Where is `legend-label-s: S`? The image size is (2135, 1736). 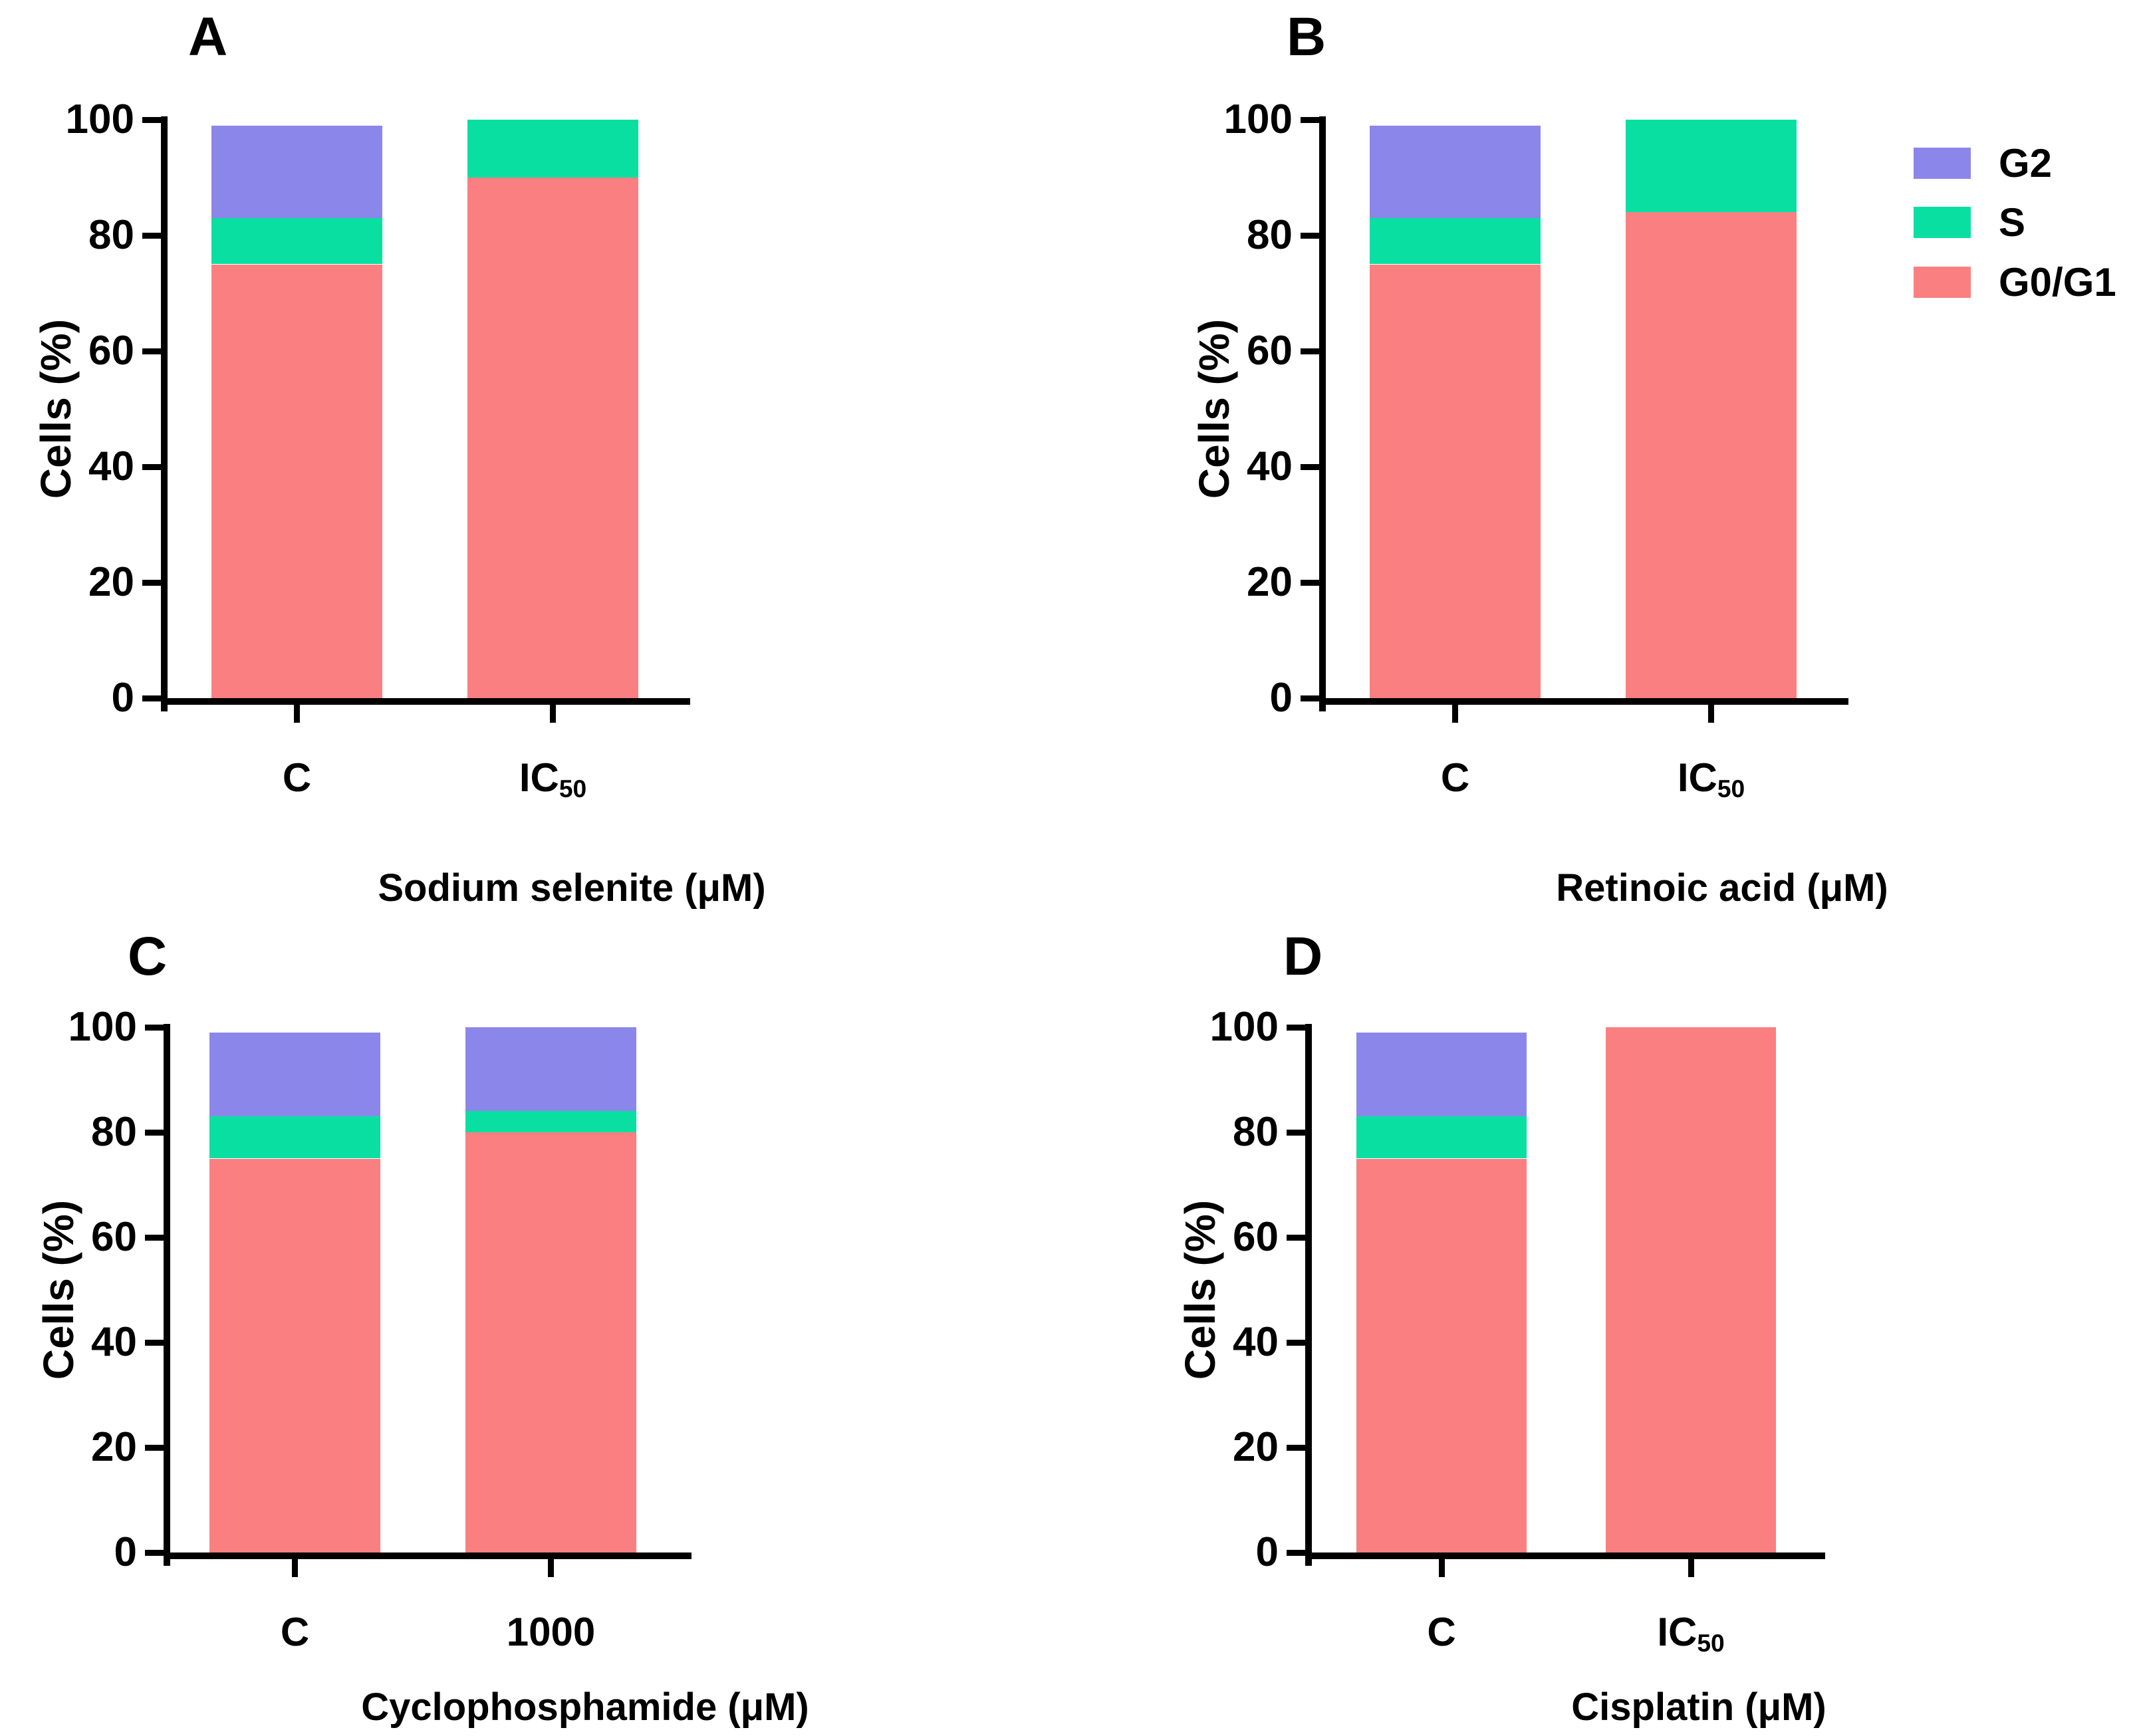 legend-label-s: S is located at coordinates (2012, 222).